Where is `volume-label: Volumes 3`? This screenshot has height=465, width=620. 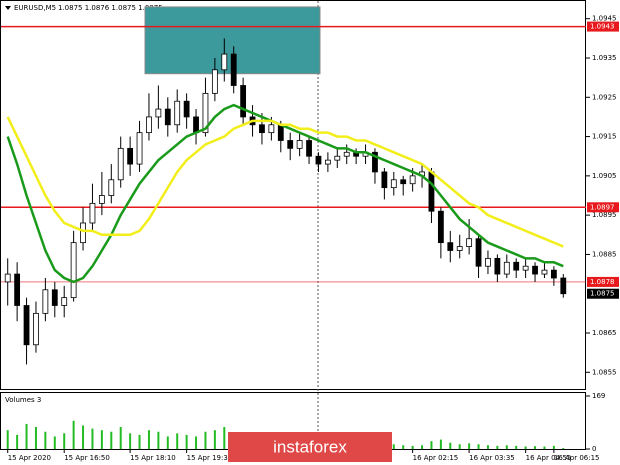 volume-label: Volumes 3 is located at coordinates (23, 400).